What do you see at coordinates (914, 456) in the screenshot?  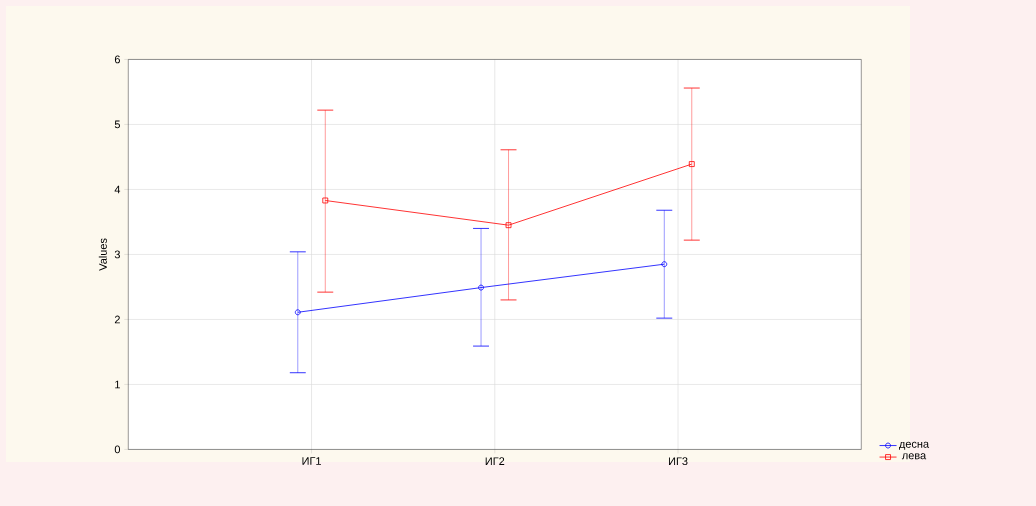 I see `legend-label: лева` at bounding box center [914, 456].